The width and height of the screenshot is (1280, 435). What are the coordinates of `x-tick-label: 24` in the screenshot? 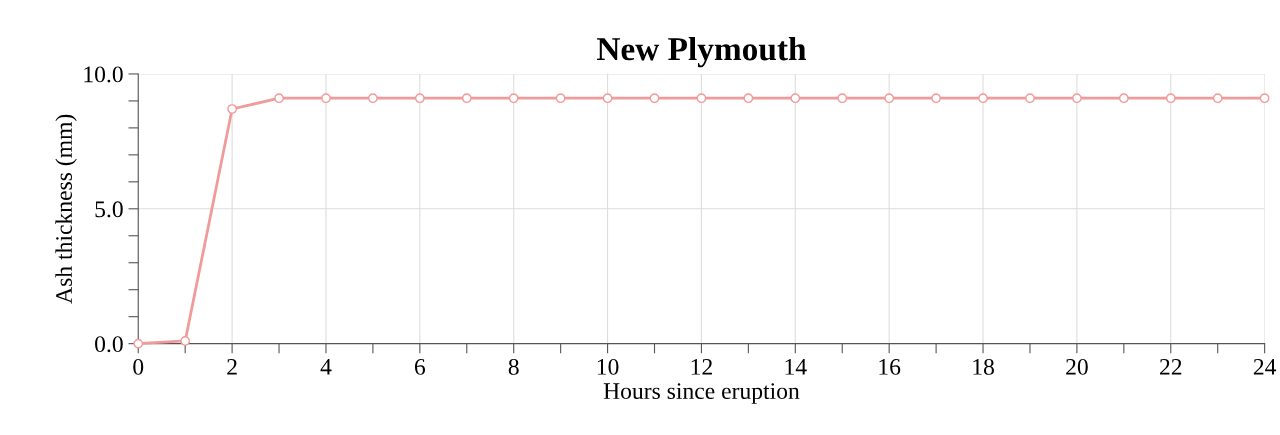 It's located at (1265, 366).